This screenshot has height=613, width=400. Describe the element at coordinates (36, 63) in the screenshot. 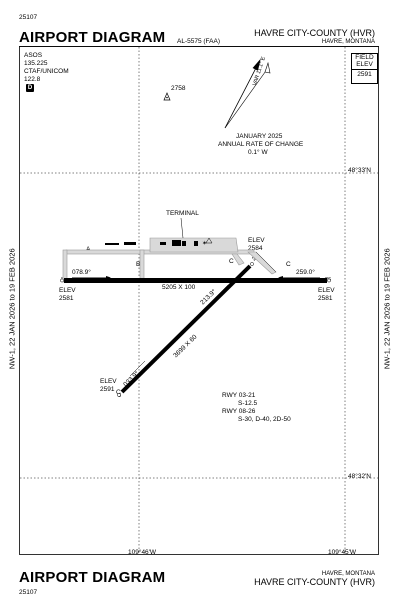

I see `asos-frequency: 135.225` at that location.